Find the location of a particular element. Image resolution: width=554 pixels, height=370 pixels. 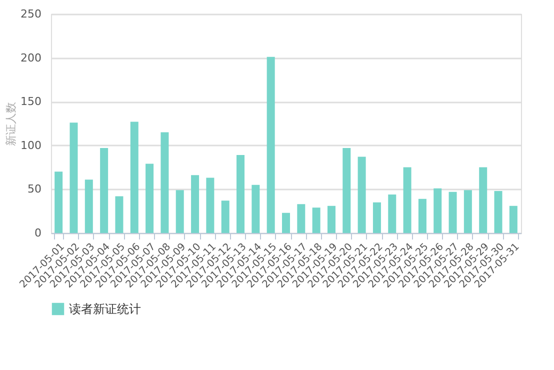

y-tick-label: 200 is located at coordinates (31, 57).